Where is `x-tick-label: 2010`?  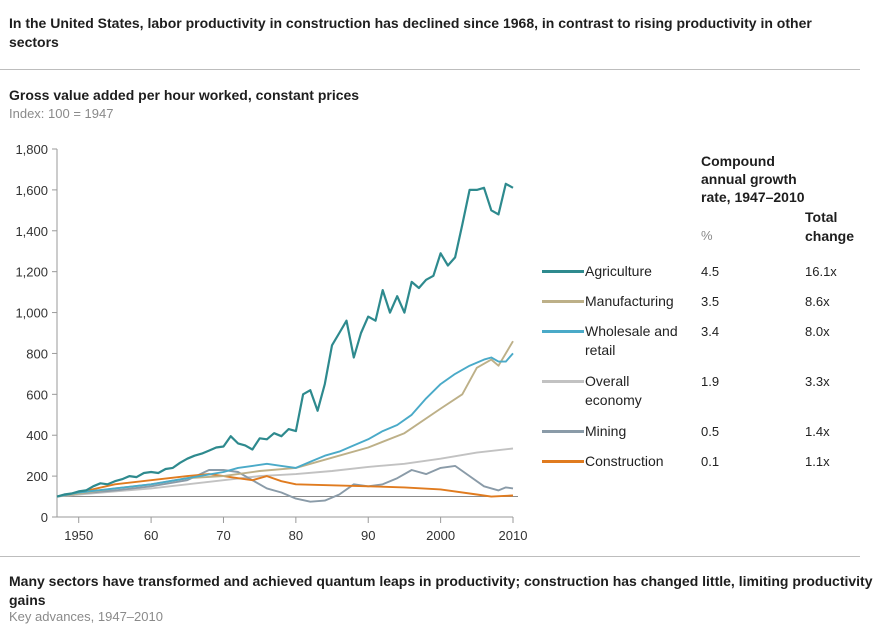 x-tick-label: 2010 is located at coordinates (513, 535).